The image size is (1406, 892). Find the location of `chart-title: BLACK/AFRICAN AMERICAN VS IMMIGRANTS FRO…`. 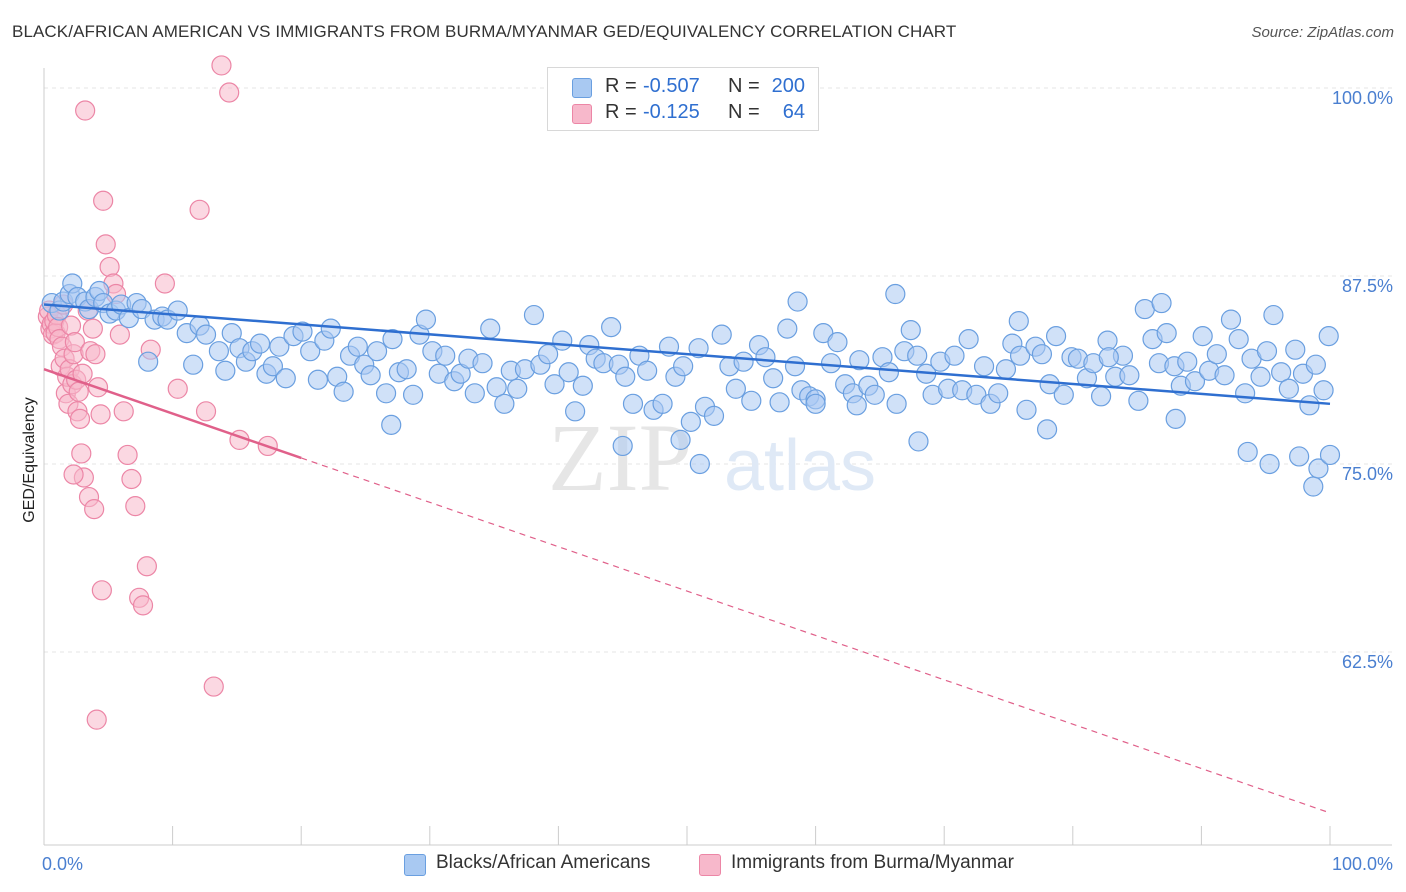

chart-title: BLACK/AFRICAN AMERICAN VS IMMIGRANTS FRO… is located at coordinates (484, 31).